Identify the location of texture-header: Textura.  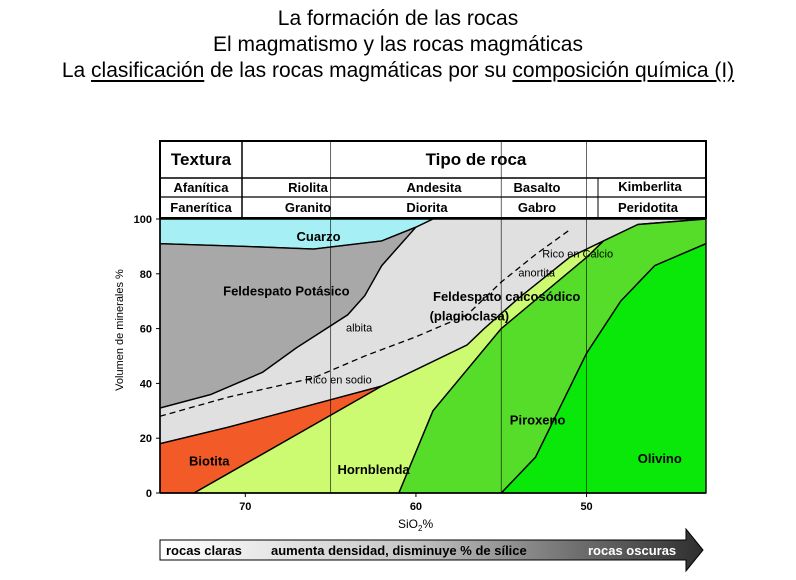
(201, 159).